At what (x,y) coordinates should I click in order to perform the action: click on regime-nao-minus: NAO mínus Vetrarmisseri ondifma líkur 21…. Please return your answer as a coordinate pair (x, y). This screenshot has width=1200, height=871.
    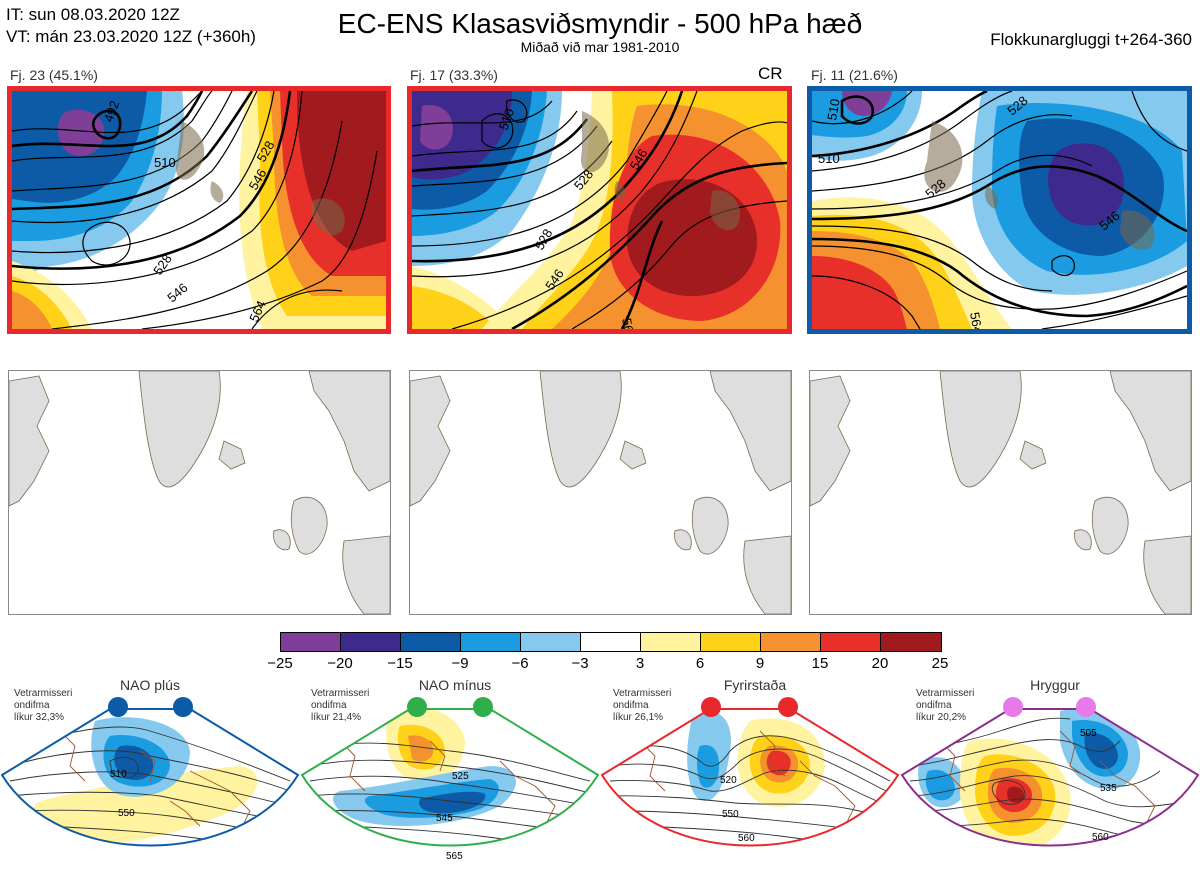
    Looking at the image, I should click on (450, 773).